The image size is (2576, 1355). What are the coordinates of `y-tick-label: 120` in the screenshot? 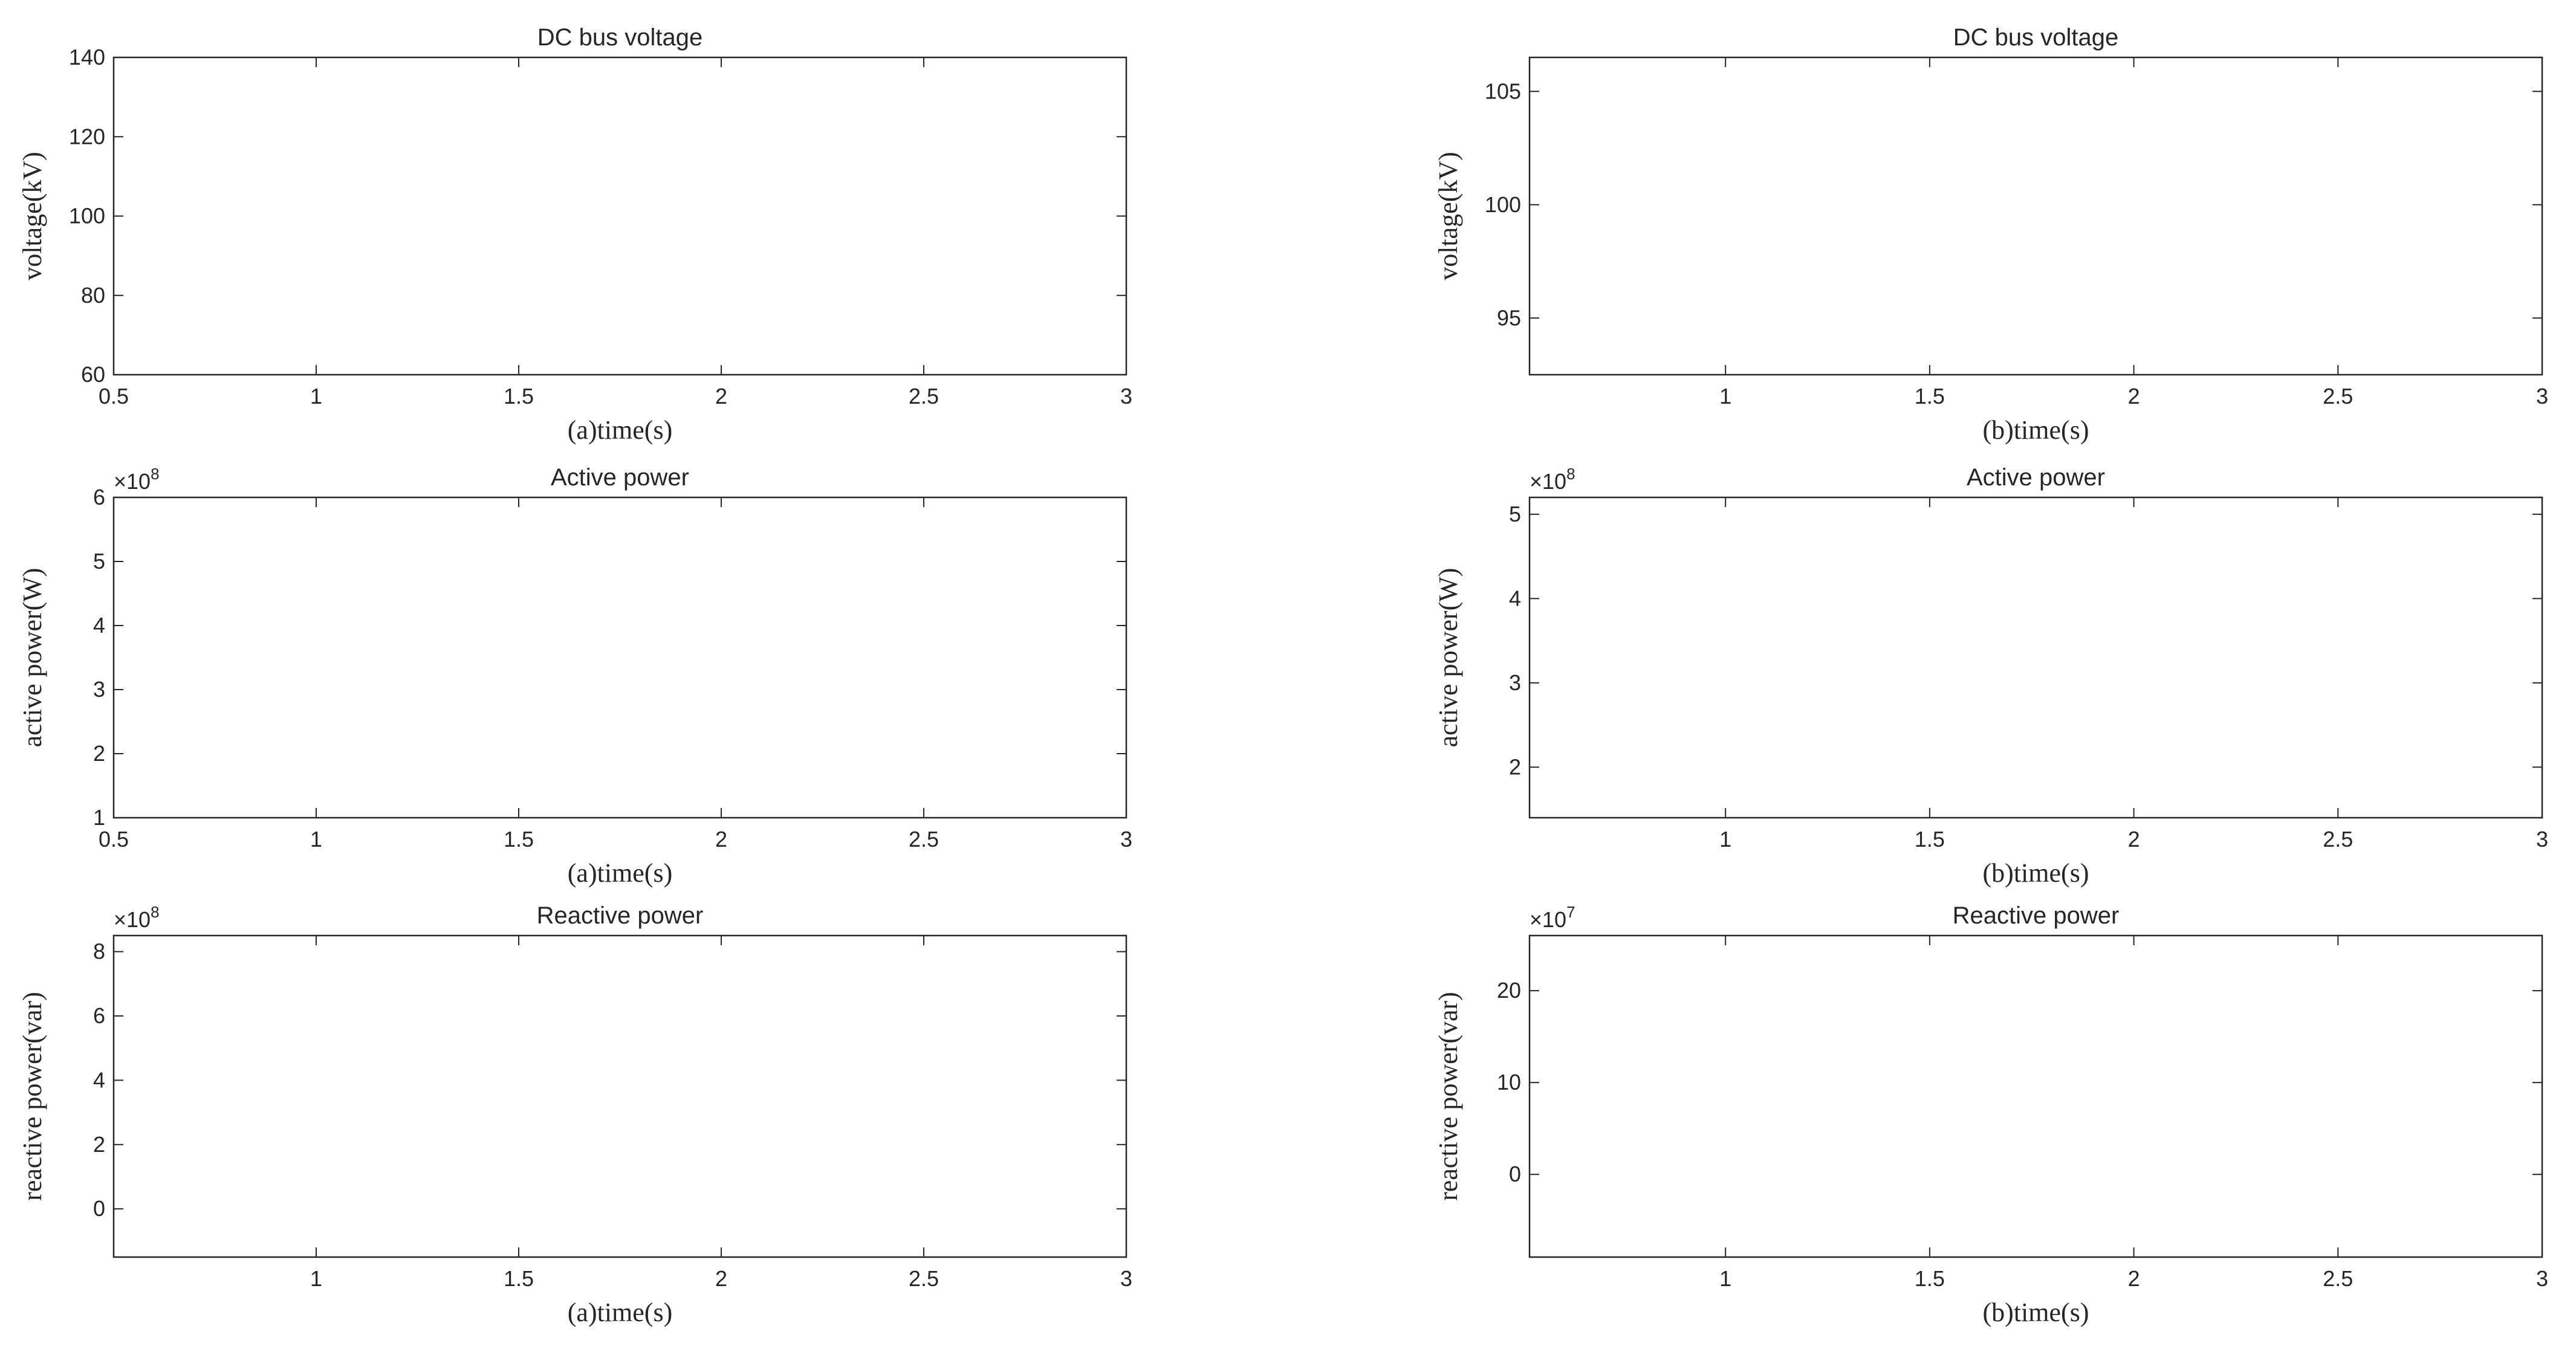 It's located at (87, 136).